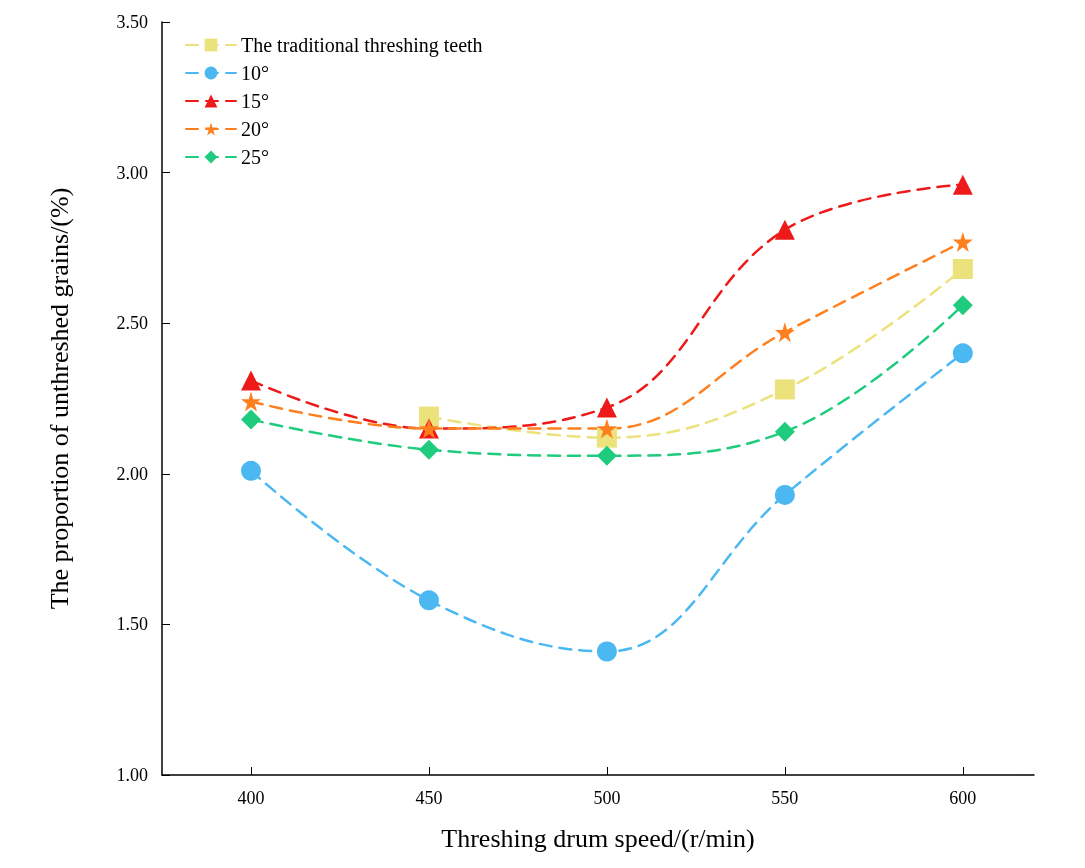 This screenshot has height=868, width=1085. Describe the element at coordinates (255, 101) in the screenshot. I see `legend-label: 15°` at that location.